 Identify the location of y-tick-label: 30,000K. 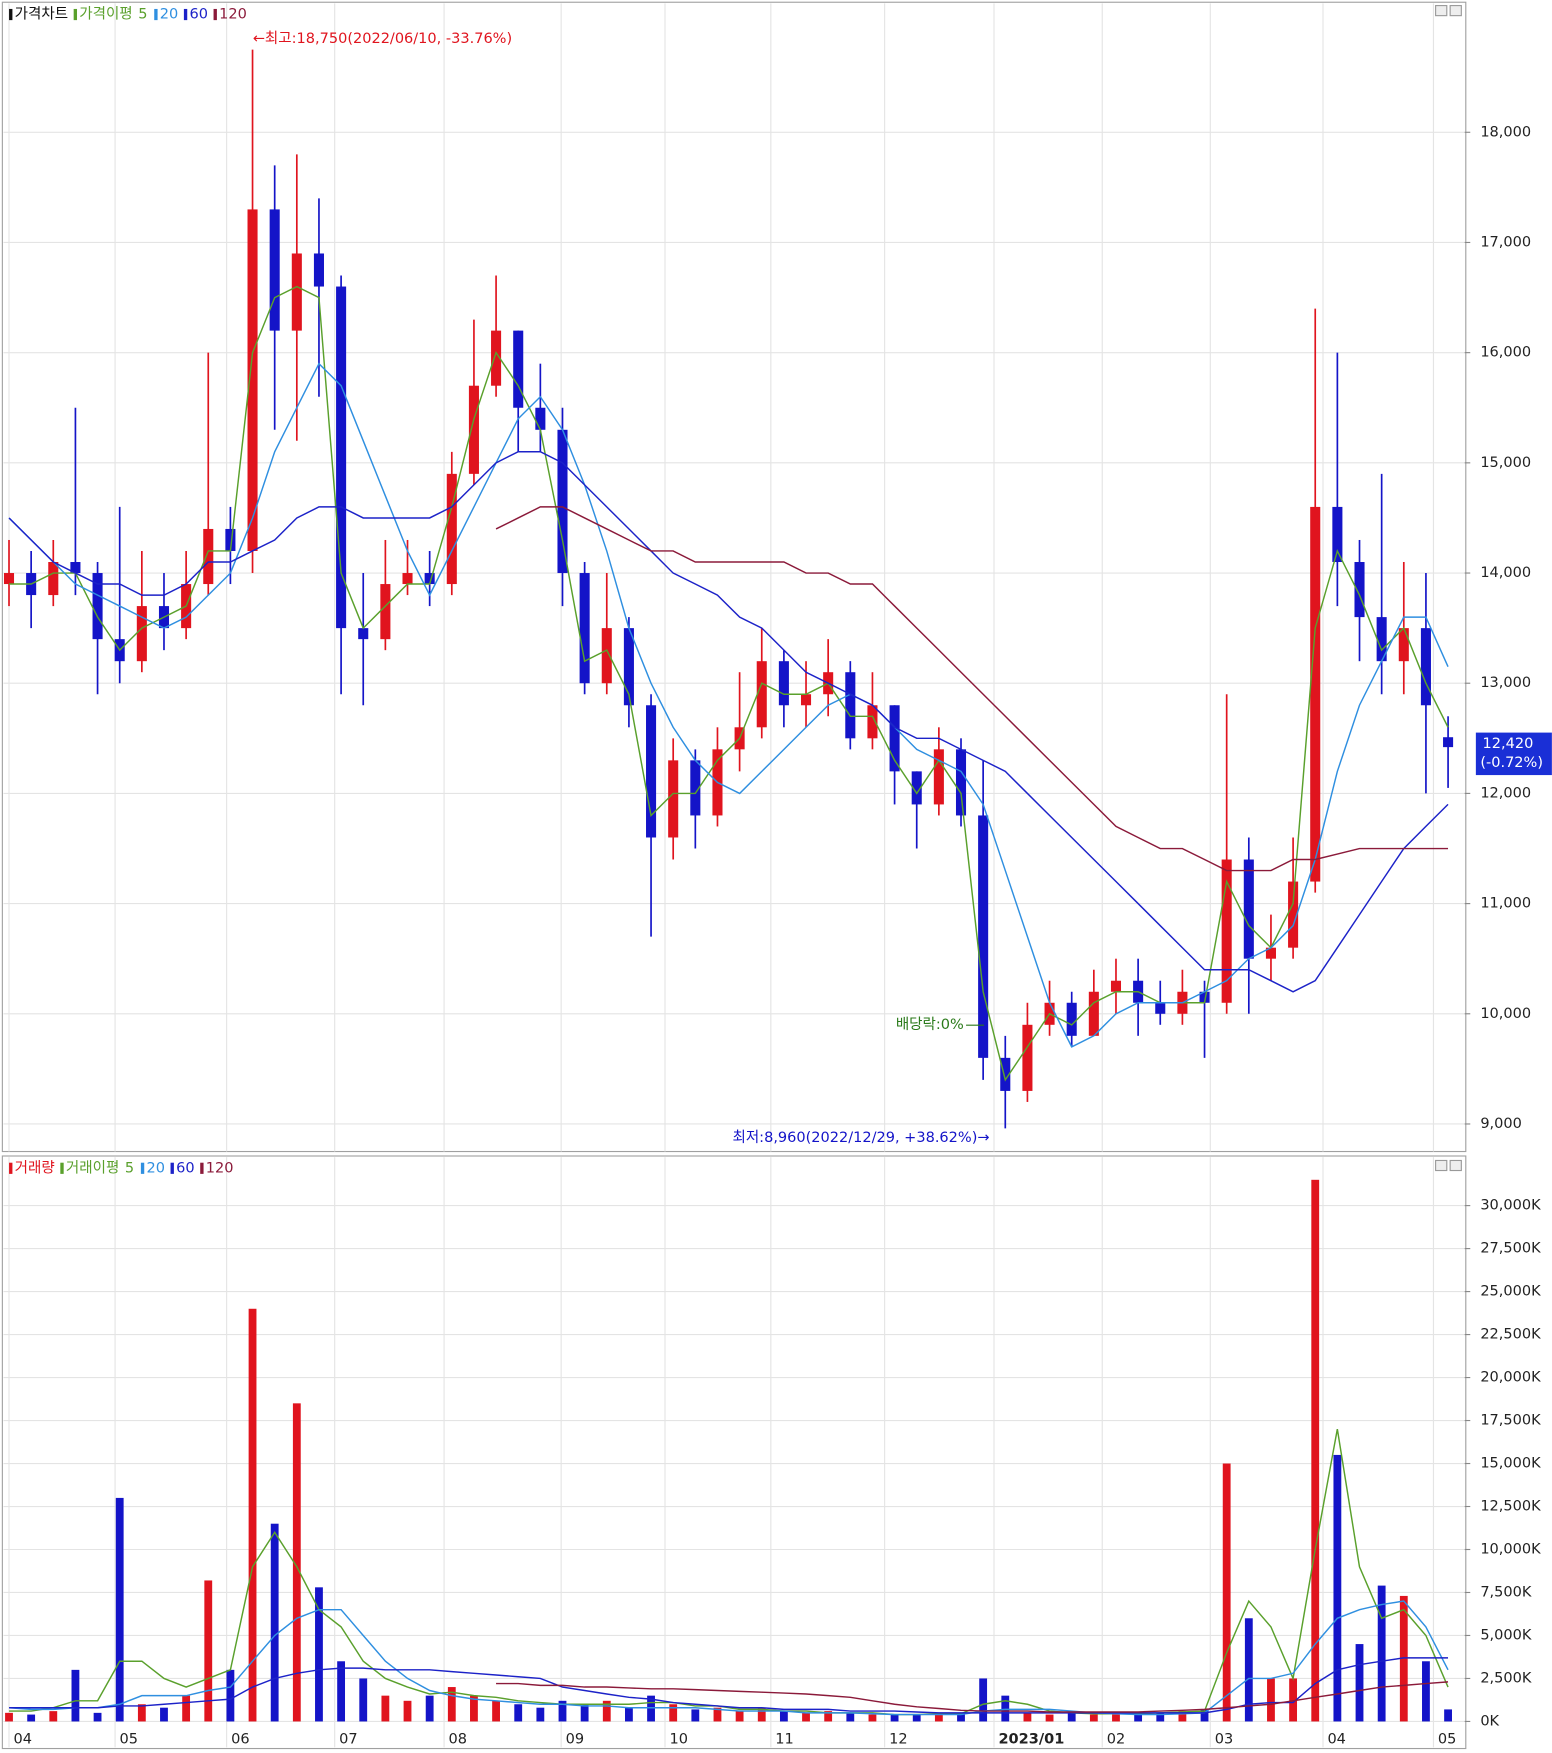
(1510, 1206).